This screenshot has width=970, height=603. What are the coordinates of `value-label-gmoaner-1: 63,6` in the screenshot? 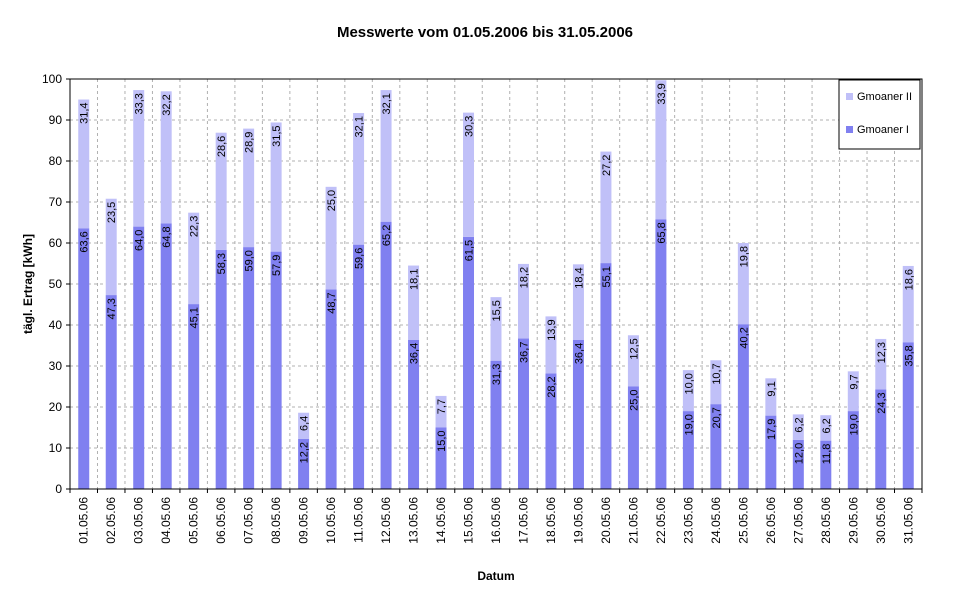 It's located at (85, 241).